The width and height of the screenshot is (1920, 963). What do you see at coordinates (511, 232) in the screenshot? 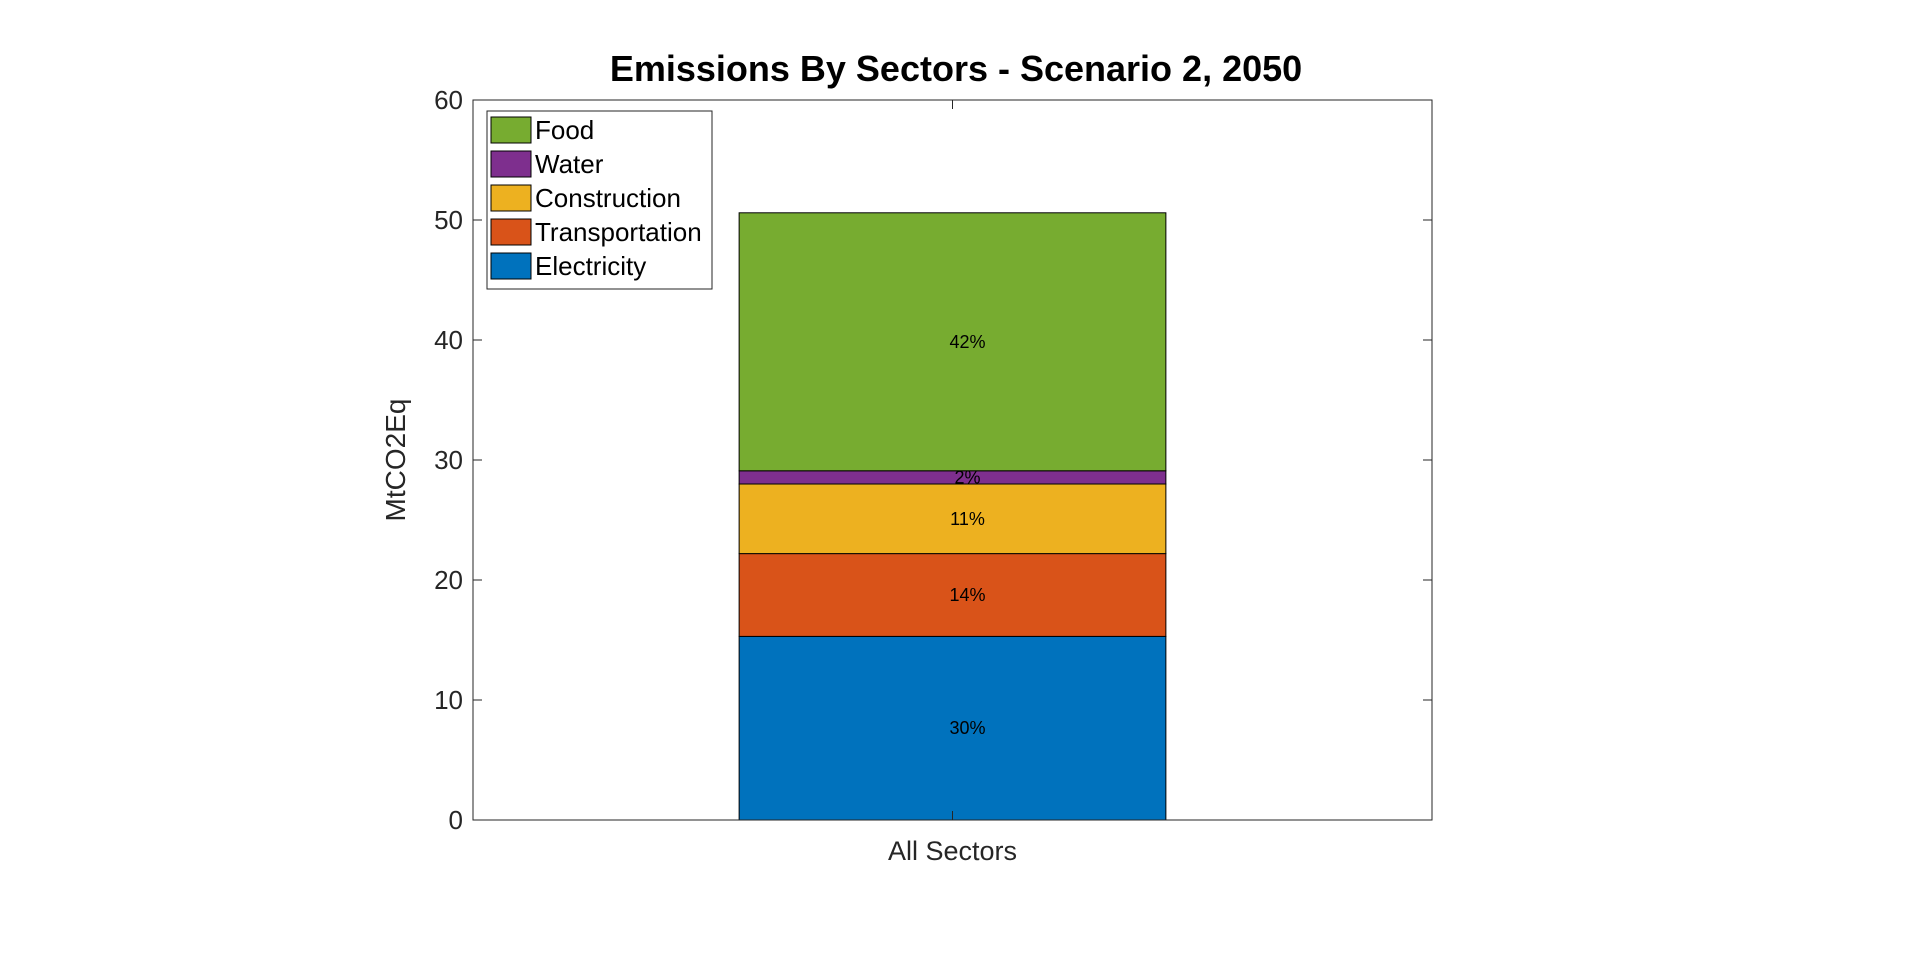
I see `legend-swatch-transportation` at bounding box center [511, 232].